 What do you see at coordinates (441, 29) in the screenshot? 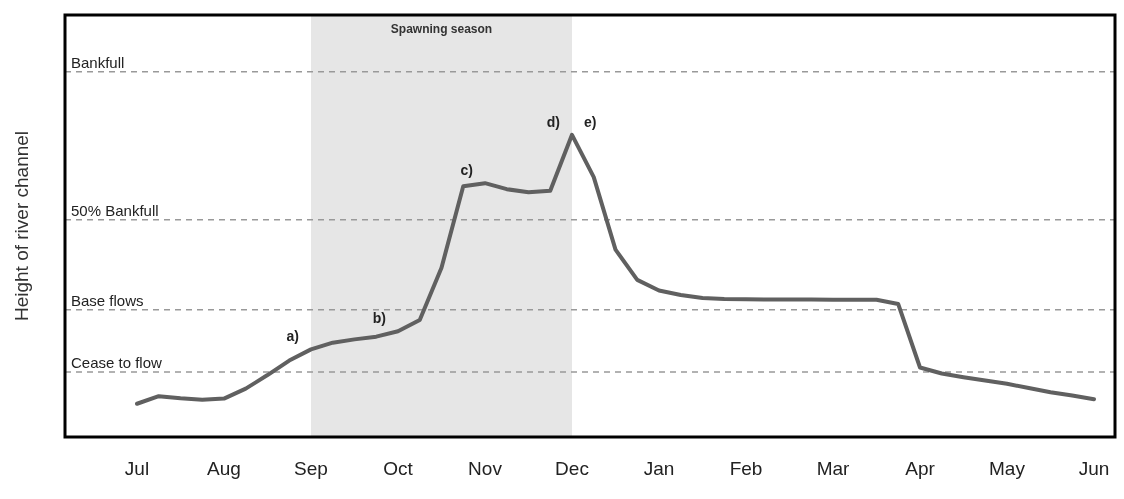
I see `band-label: Spawning season` at bounding box center [441, 29].